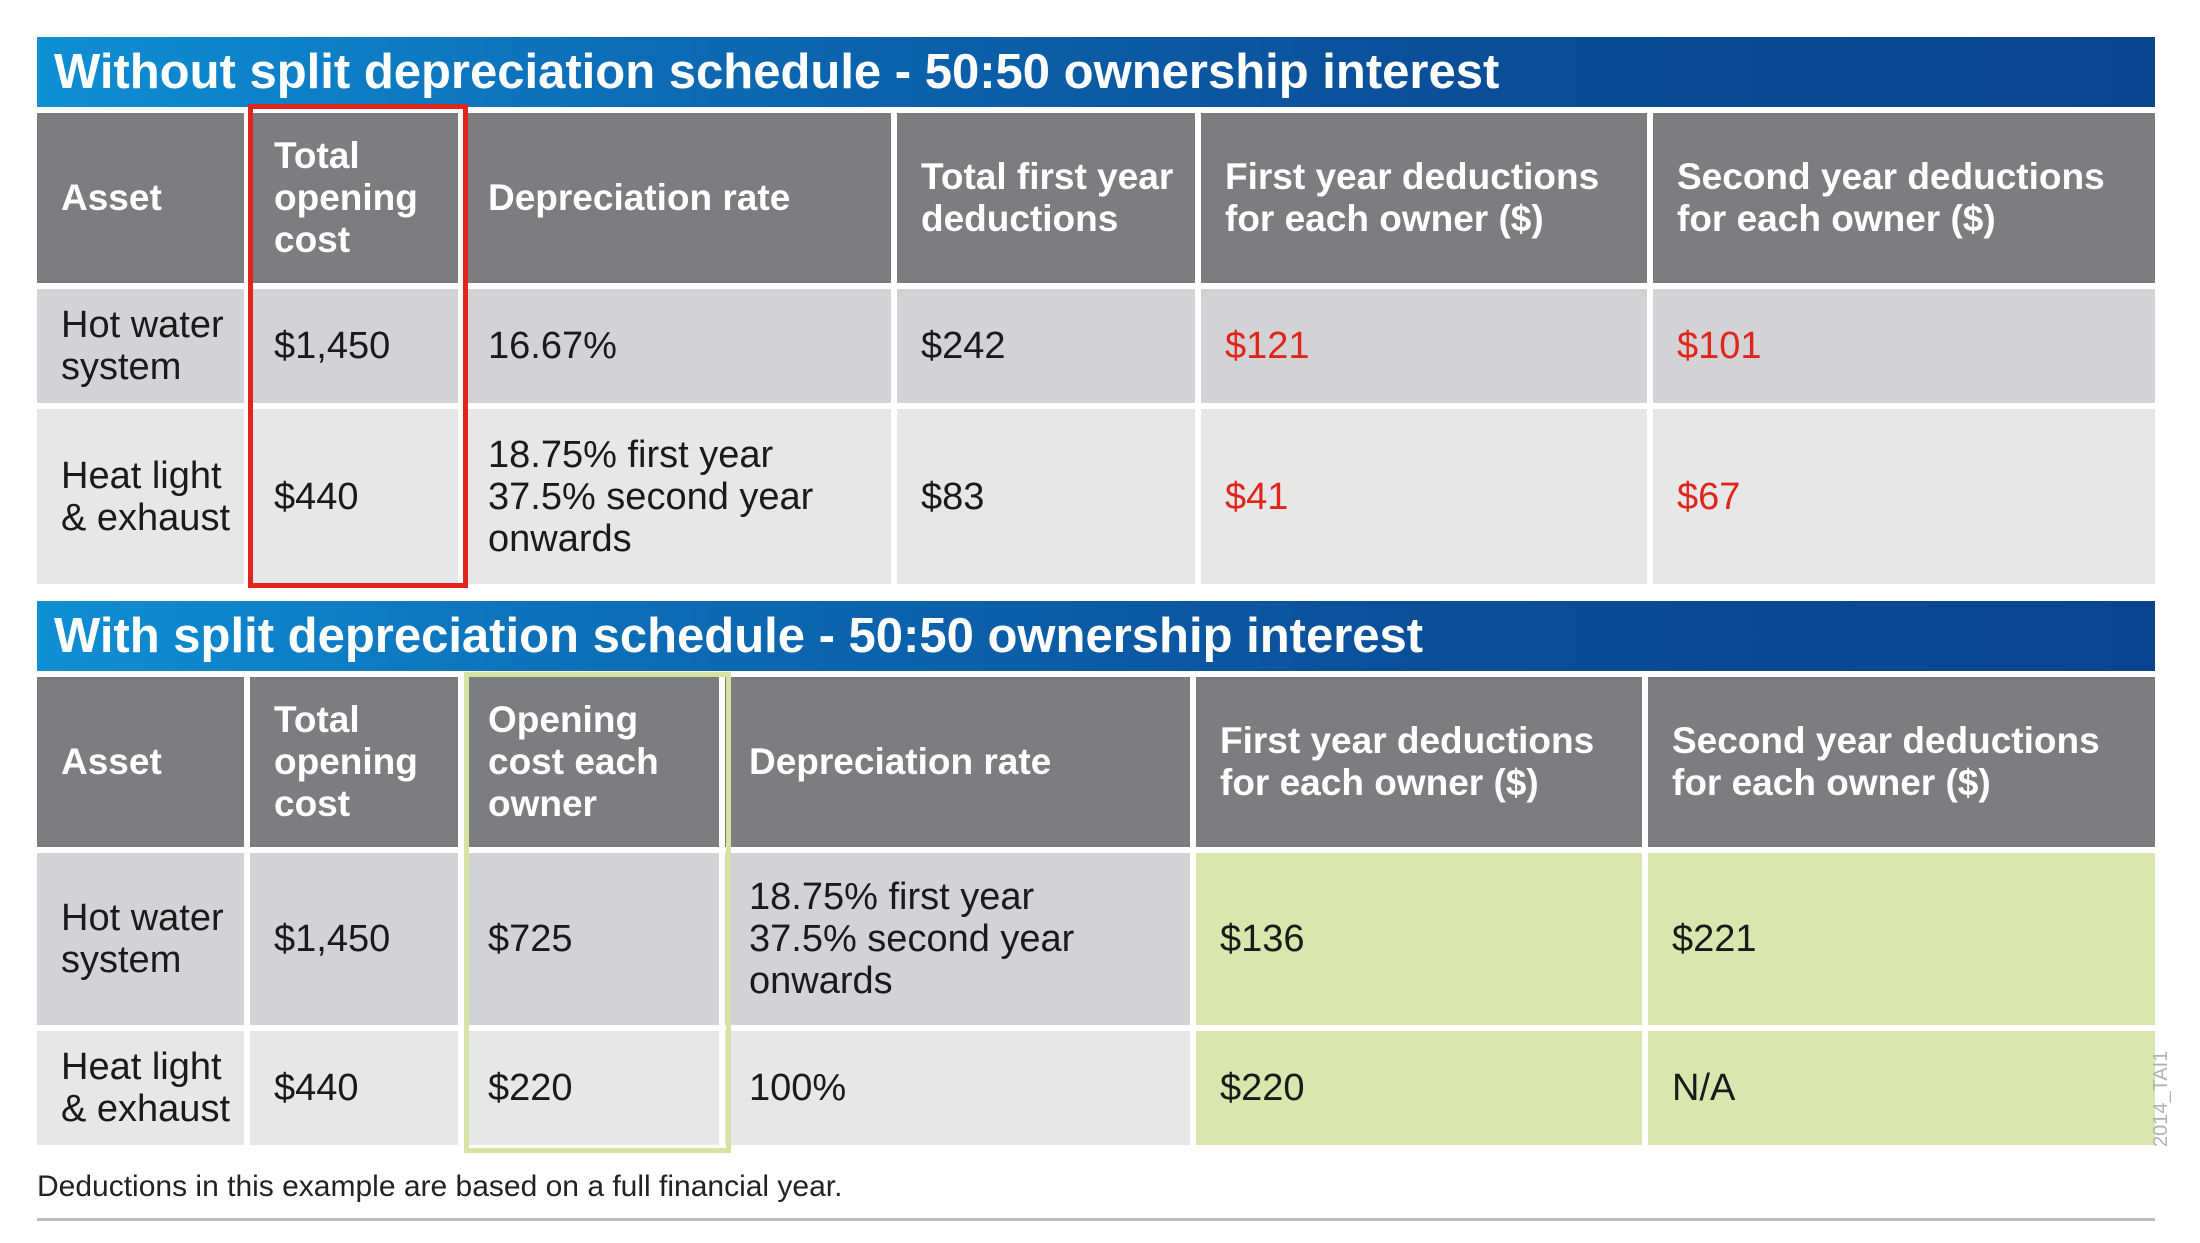 The width and height of the screenshot is (2200, 1243). Describe the element at coordinates (140, 198) in the screenshot. I see `table1-header-asset: Asset` at that location.